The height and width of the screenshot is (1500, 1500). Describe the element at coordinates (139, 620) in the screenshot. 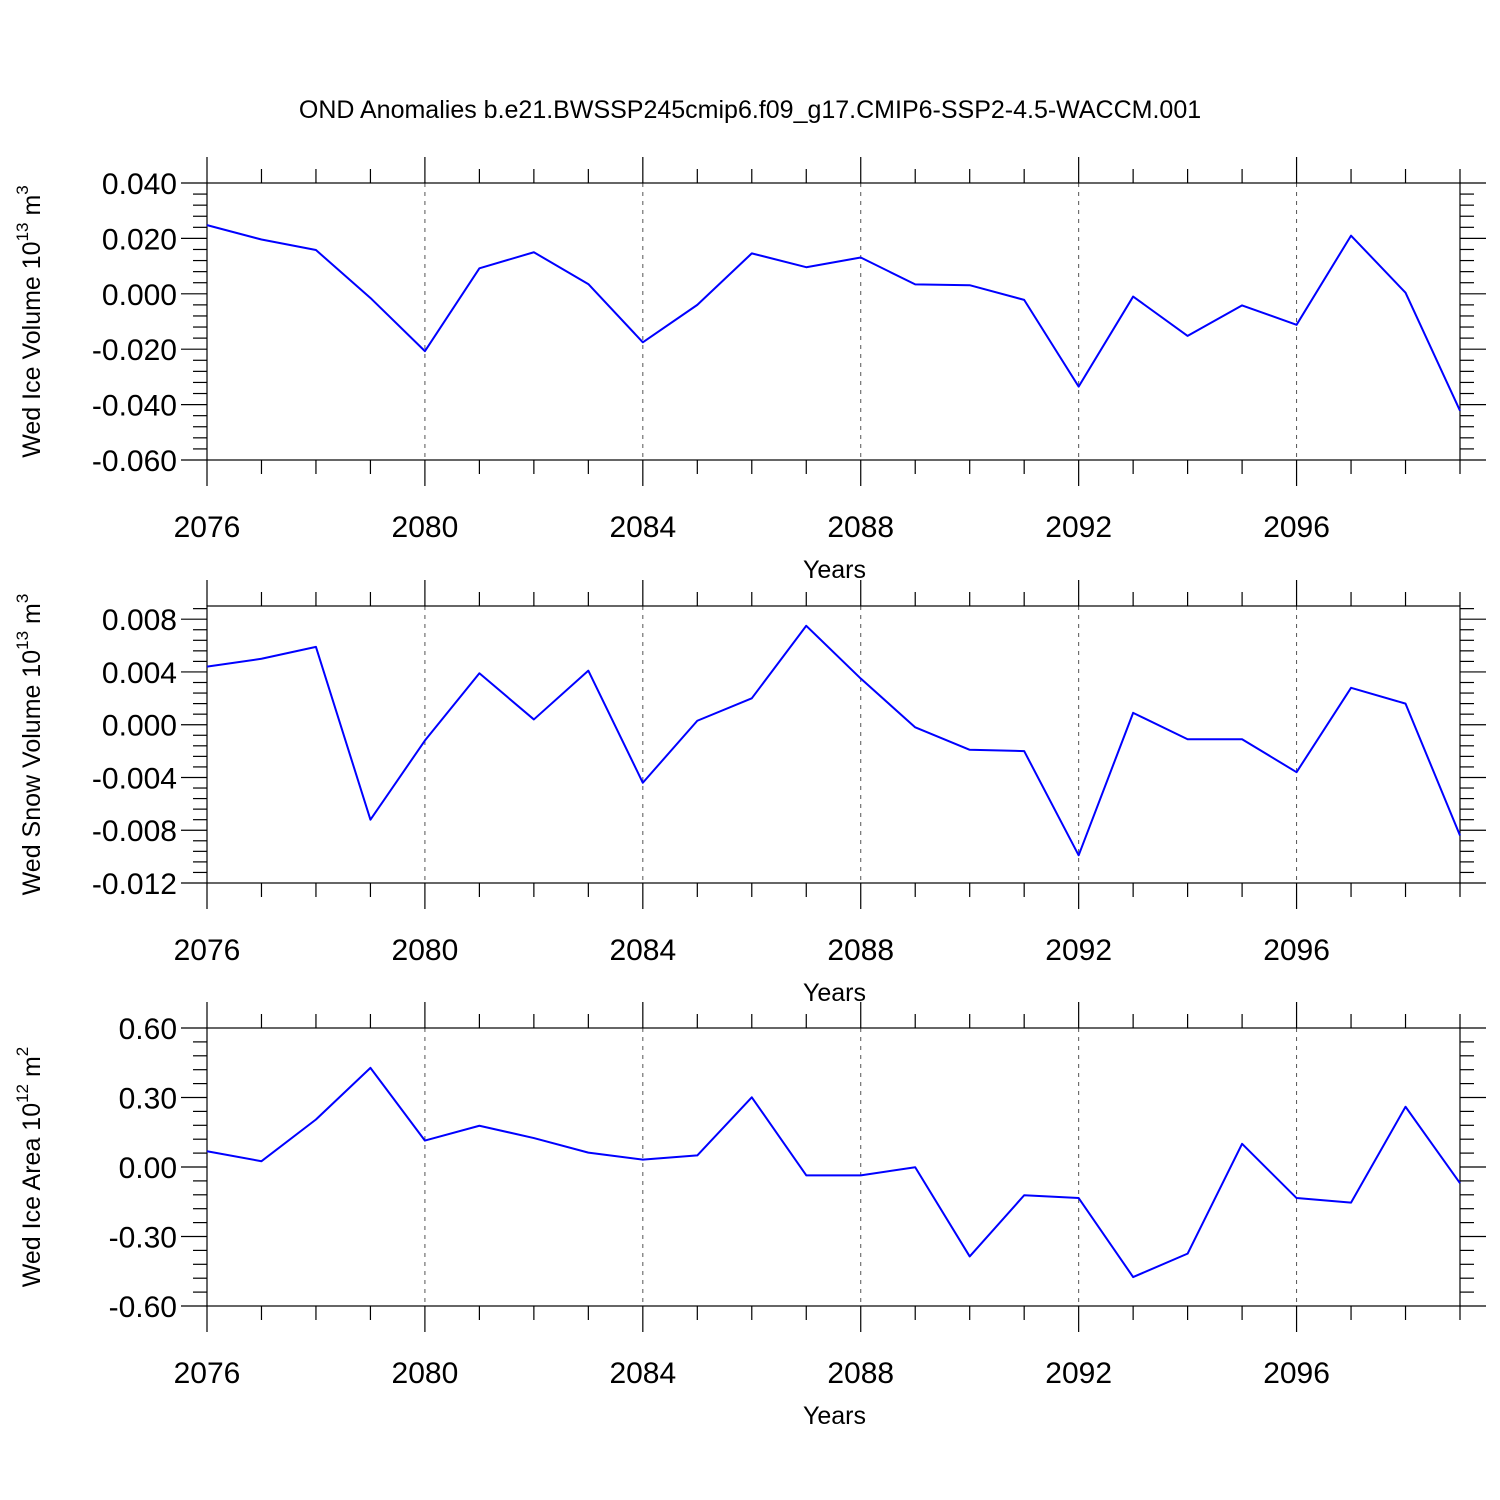

I see `y-tick-label: 0.008` at that location.